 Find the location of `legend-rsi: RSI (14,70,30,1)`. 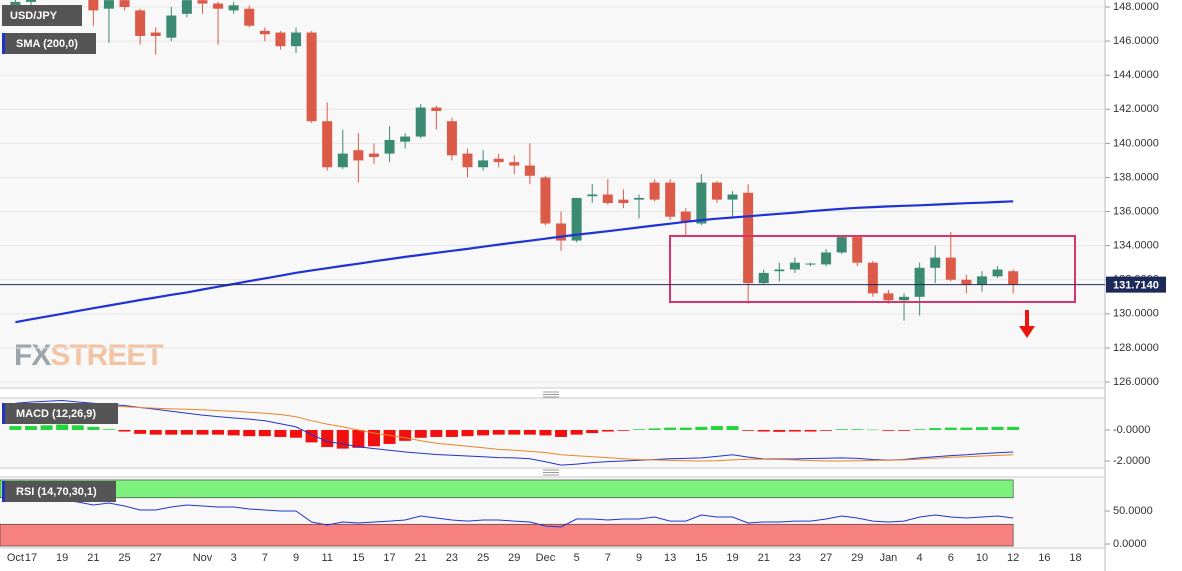

legend-rsi: RSI (14,70,30,1) is located at coordinates (56, 492).